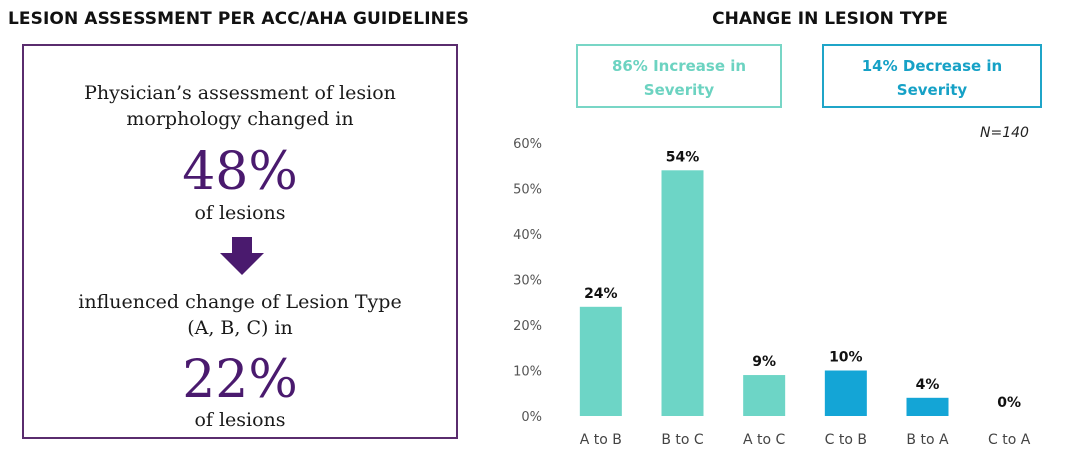  Describe the element at coordinates (527, 190) in the screenshot. I see `y-tick-label: 50%` at that location.